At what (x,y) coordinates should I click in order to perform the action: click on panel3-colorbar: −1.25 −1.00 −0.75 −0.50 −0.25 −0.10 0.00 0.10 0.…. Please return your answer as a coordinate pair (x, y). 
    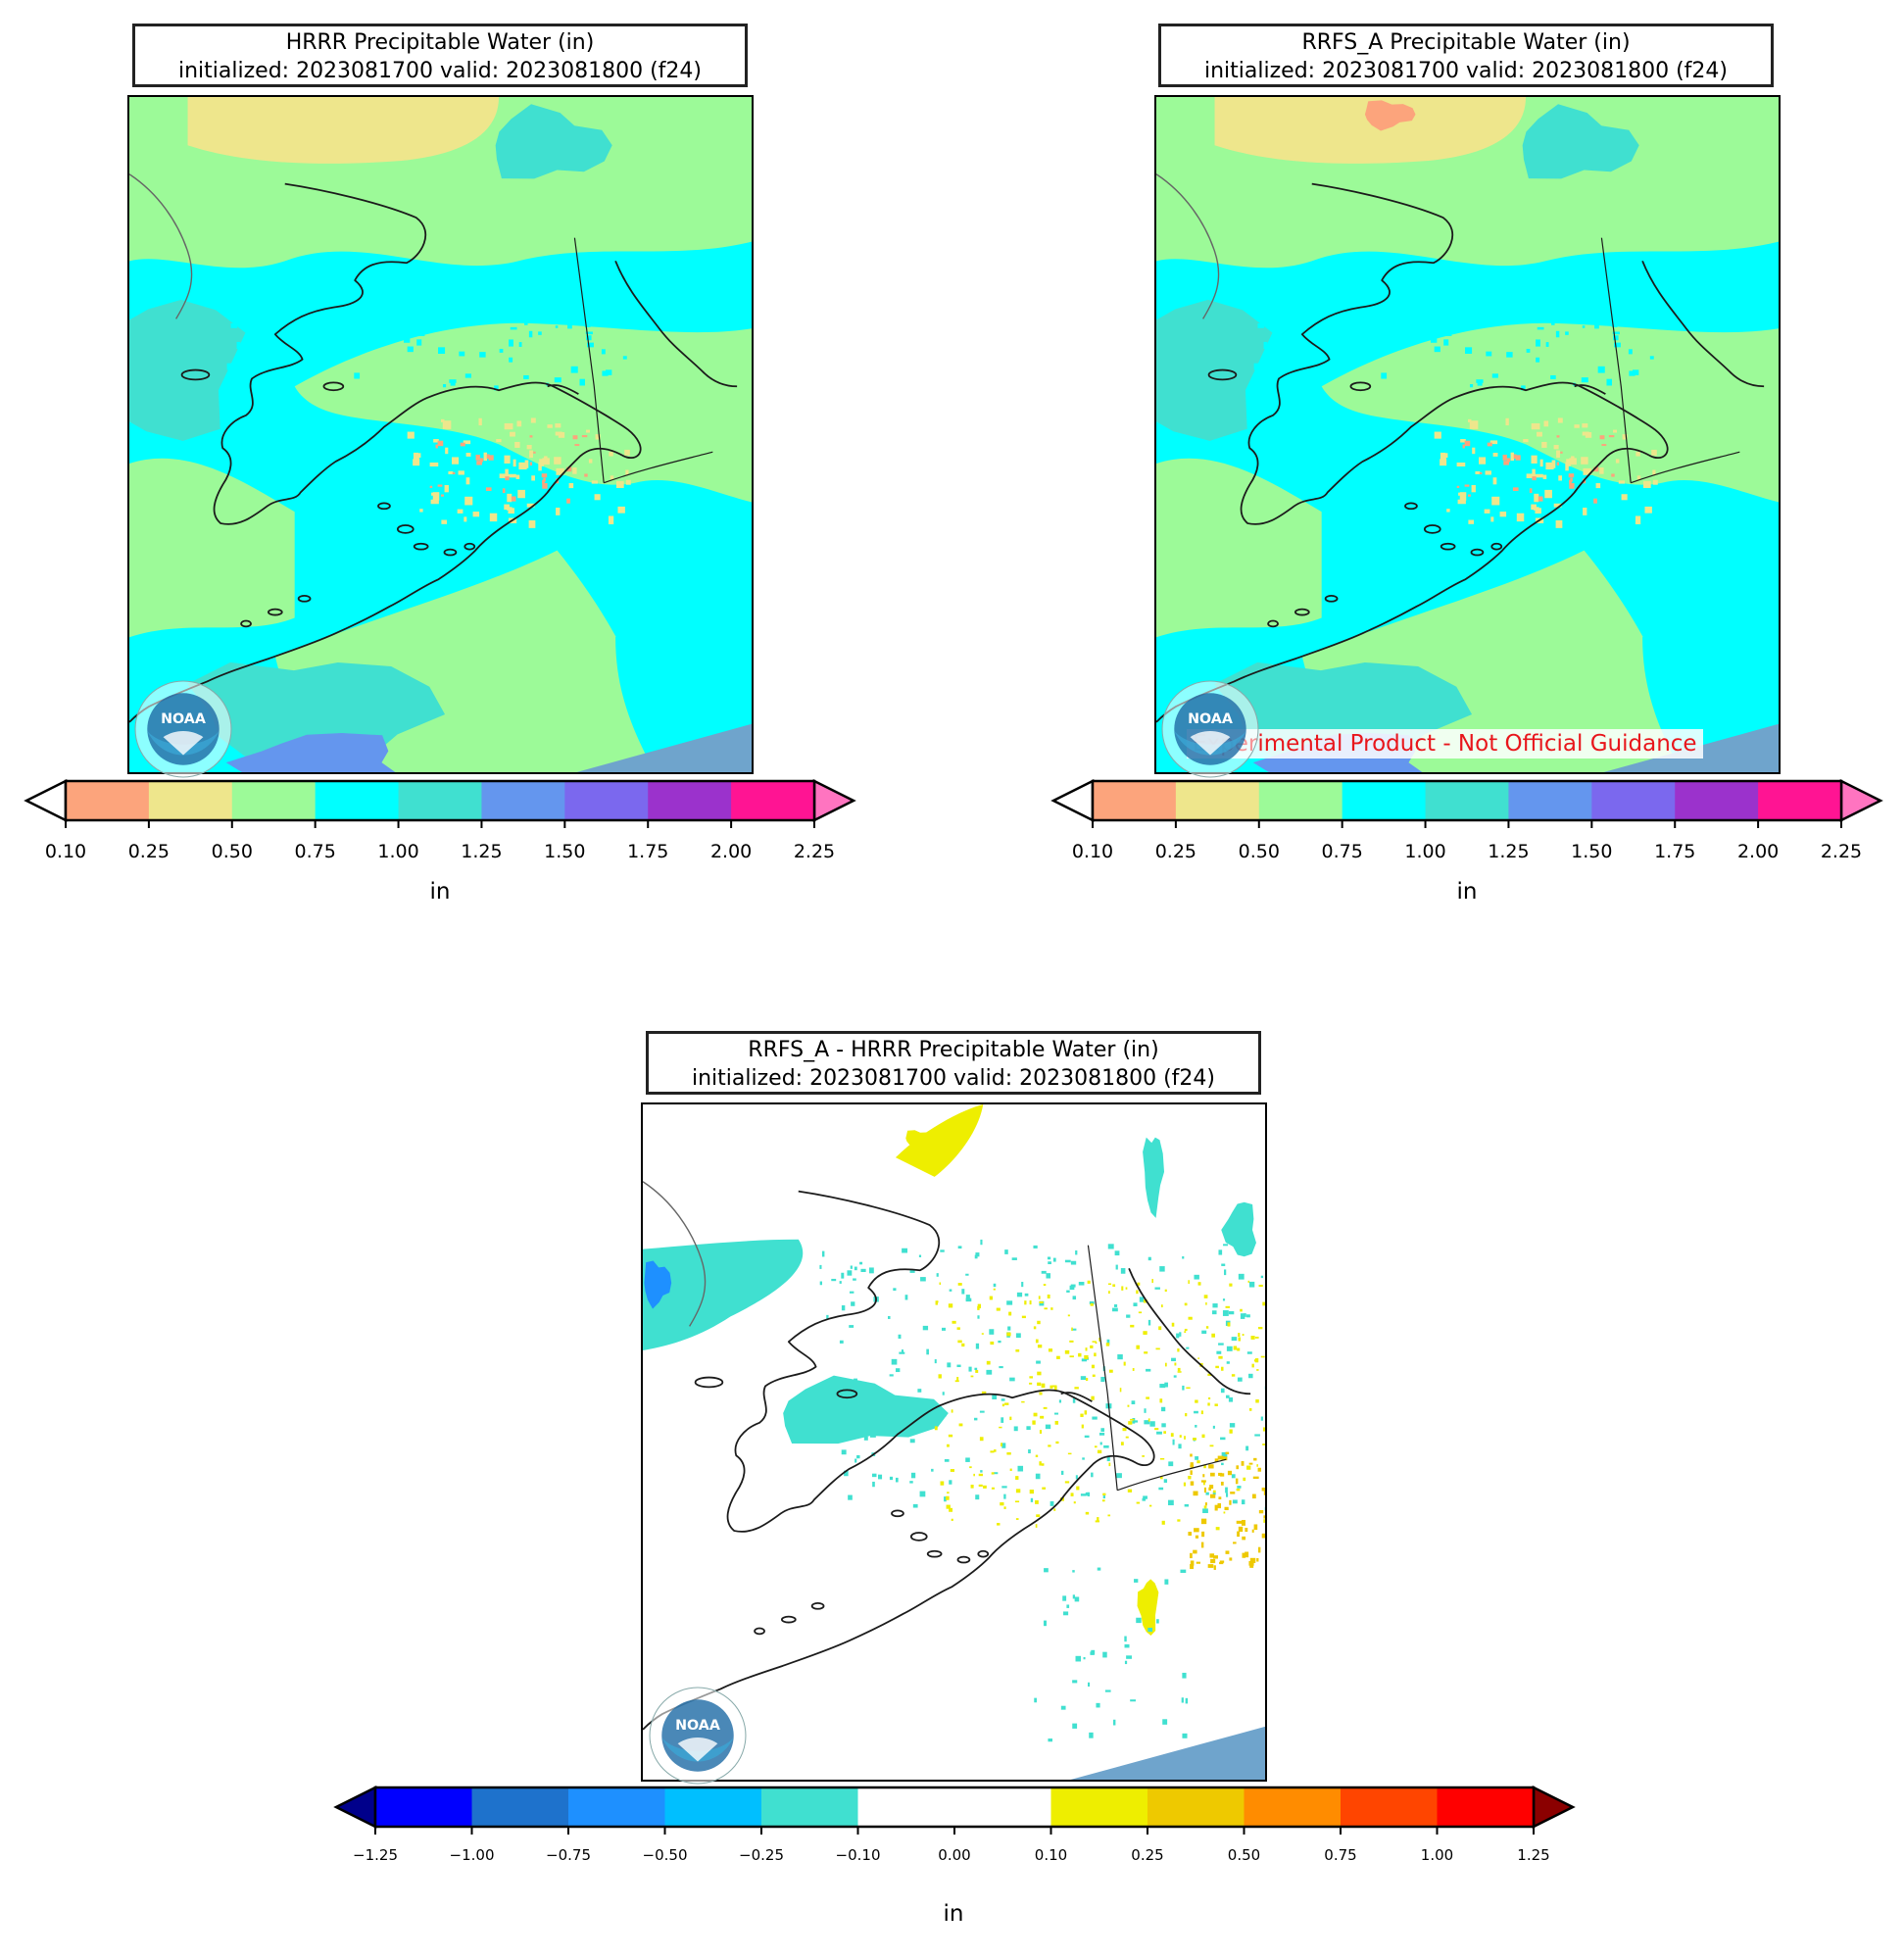
    Looking at the image, I should click on (954, 1824).